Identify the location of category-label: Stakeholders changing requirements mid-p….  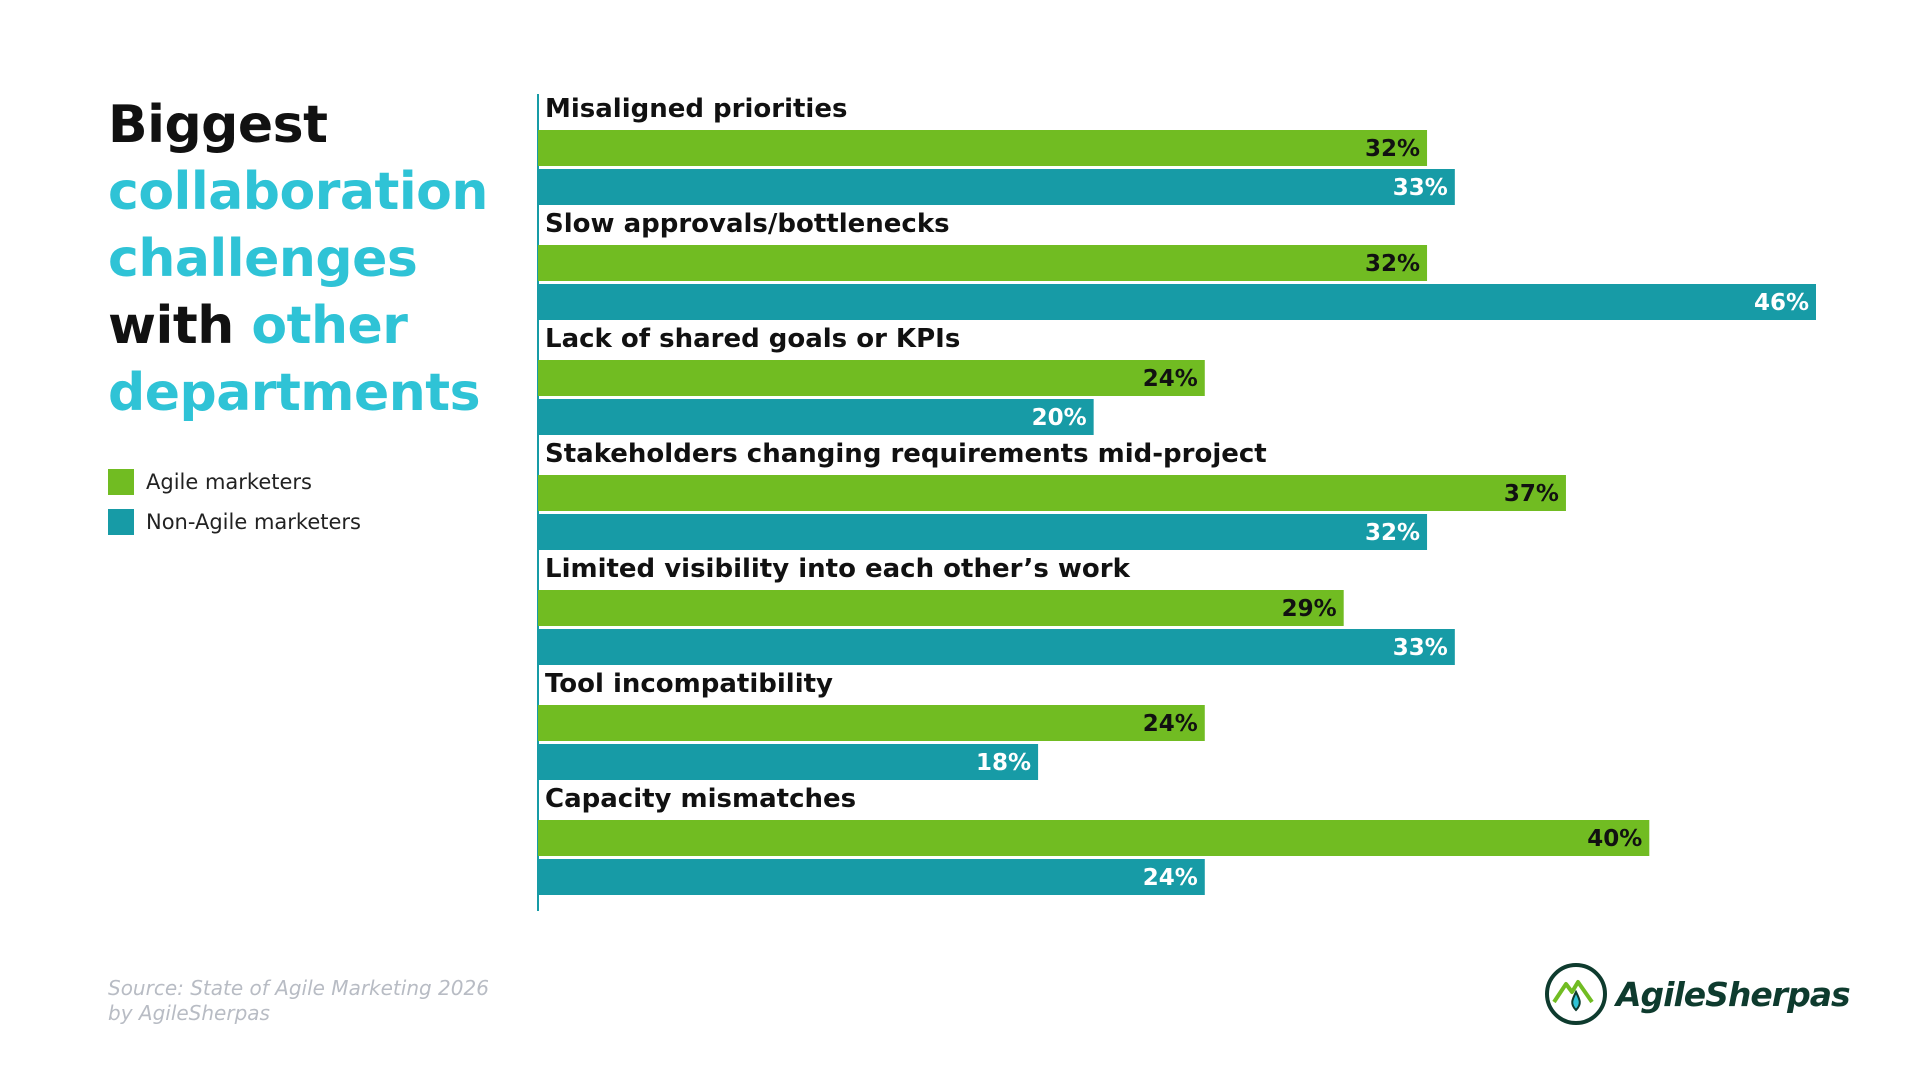
(906, 454).